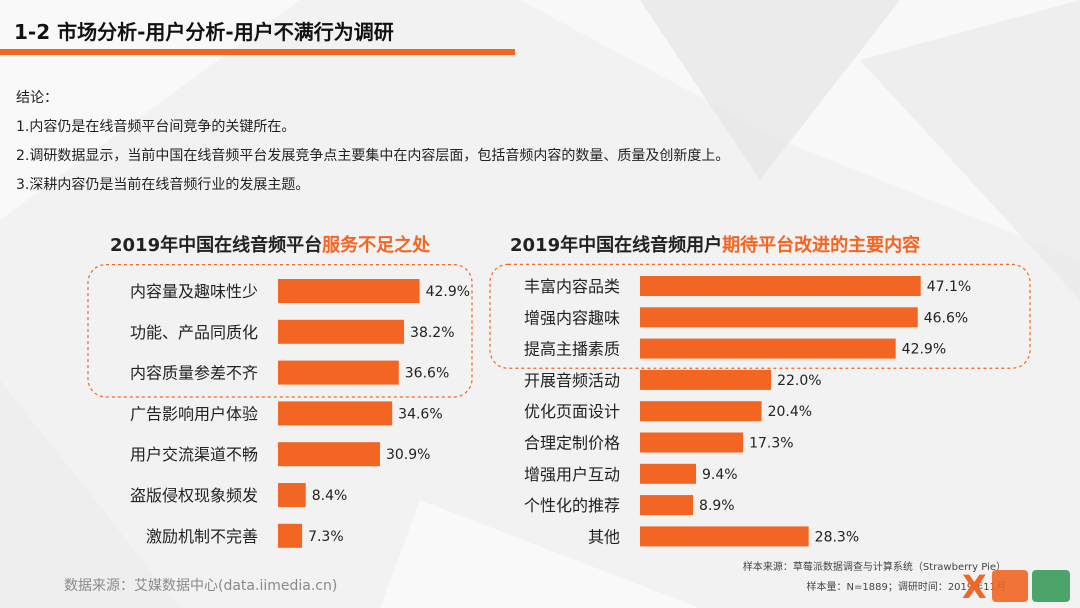 The image size is (1080, 608). I want to click on category-label-left: 广告影响用户体验, so click(194, 413).